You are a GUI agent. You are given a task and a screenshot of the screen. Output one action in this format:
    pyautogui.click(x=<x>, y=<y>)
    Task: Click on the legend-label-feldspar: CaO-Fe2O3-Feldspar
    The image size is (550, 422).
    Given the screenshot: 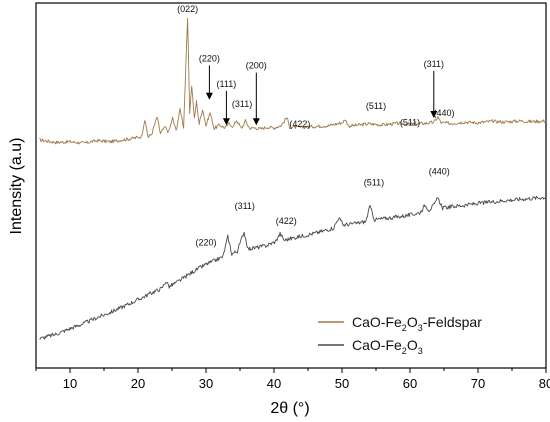 What is the action you would take?
    pyautogui.click(x=417, y=323)
    